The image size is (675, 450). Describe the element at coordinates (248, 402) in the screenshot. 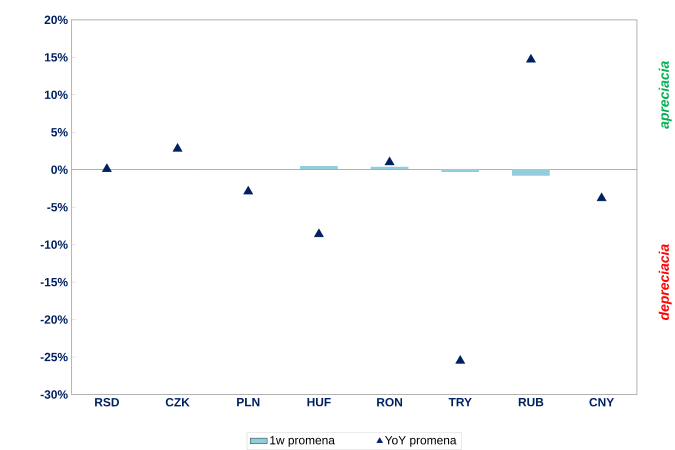

I see `x-tick-label: PLN` at that location.